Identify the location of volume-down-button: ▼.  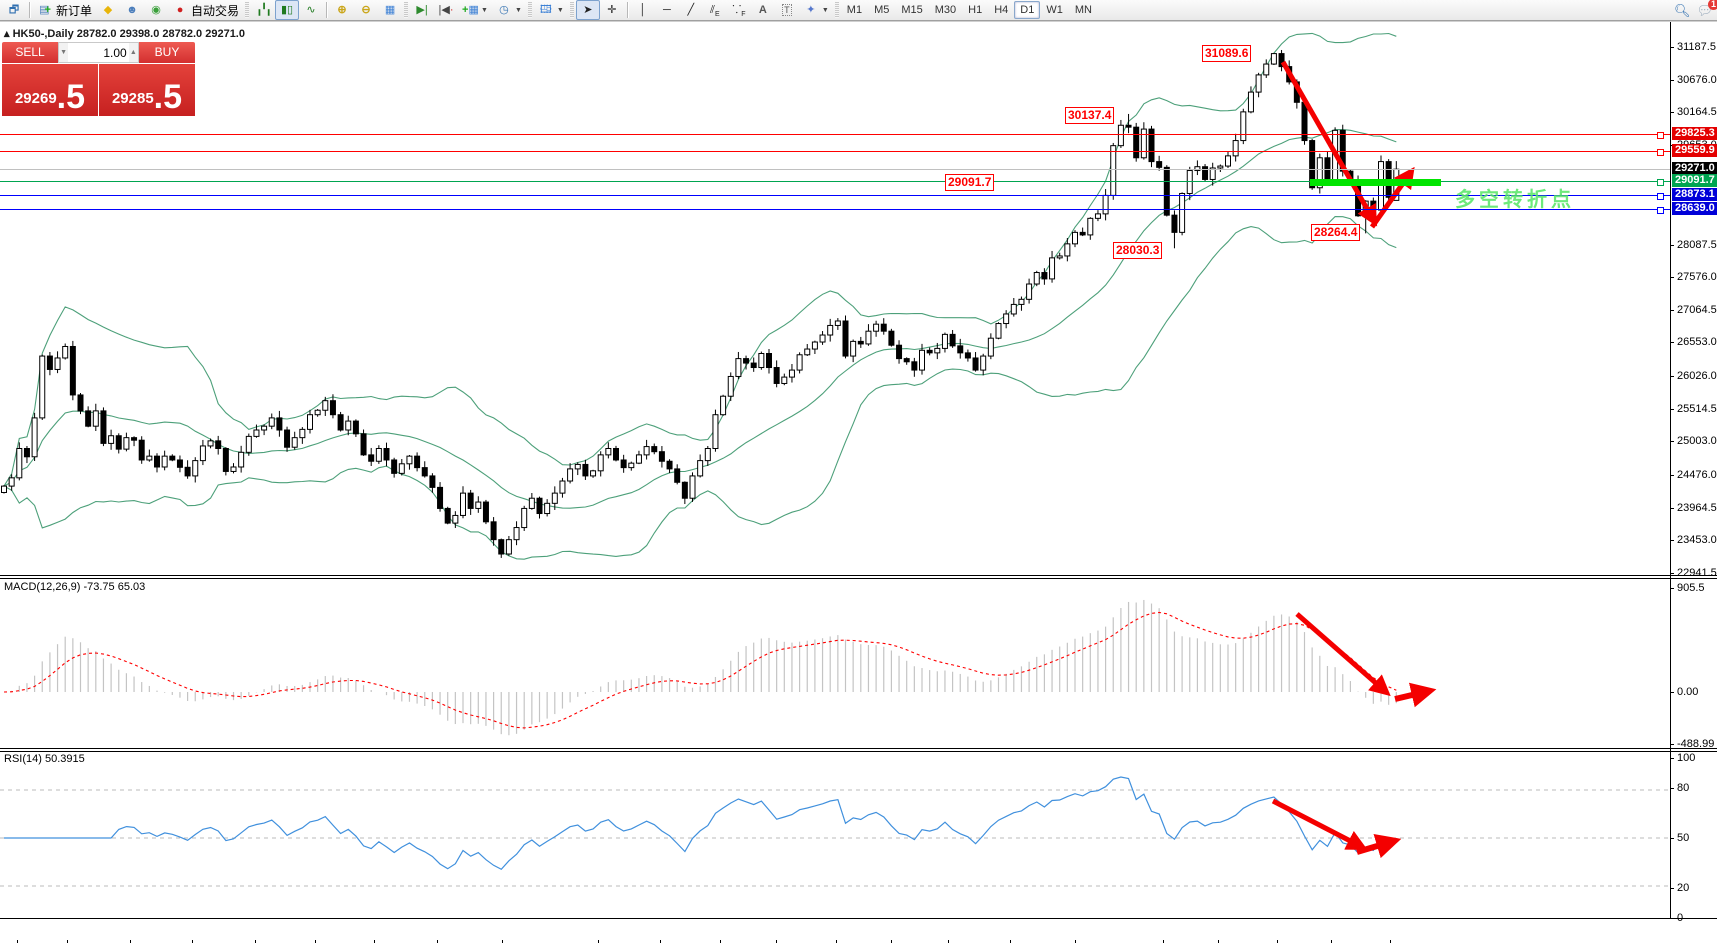
(64, 52).